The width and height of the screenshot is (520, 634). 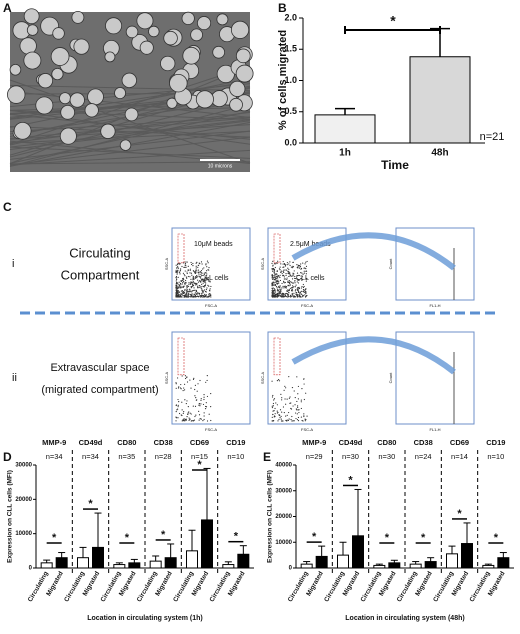 What do you see at coordinates (23, 534) in the screenshot?
I see `y-tick-label: 10000` at bounding box center [23, 534].